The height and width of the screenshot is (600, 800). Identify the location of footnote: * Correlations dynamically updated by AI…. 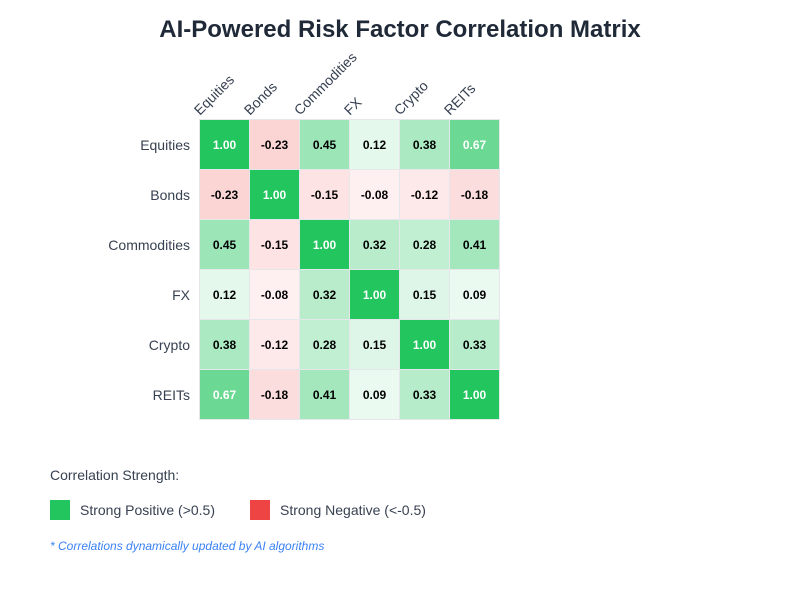
(187, 546).